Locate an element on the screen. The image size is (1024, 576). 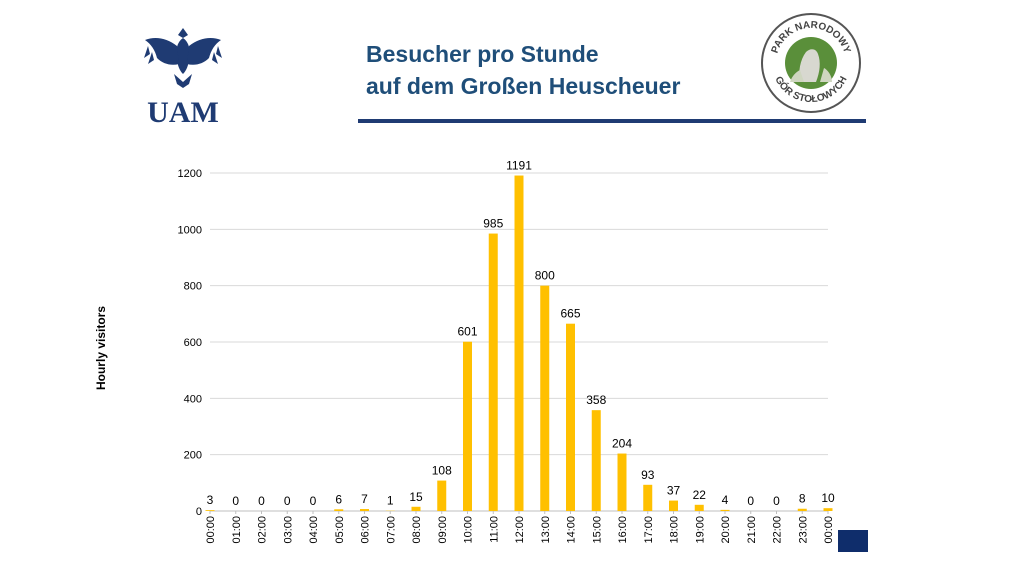
x-tick-label: 08:00 is located at coordinates (417, 530).